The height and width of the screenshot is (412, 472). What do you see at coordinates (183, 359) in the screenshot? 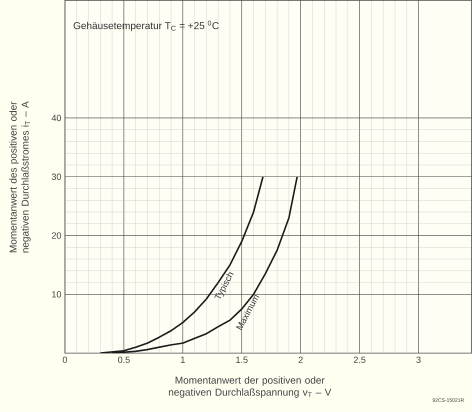
I see `x-tick-label: 1` at bounding box center [183, 359].